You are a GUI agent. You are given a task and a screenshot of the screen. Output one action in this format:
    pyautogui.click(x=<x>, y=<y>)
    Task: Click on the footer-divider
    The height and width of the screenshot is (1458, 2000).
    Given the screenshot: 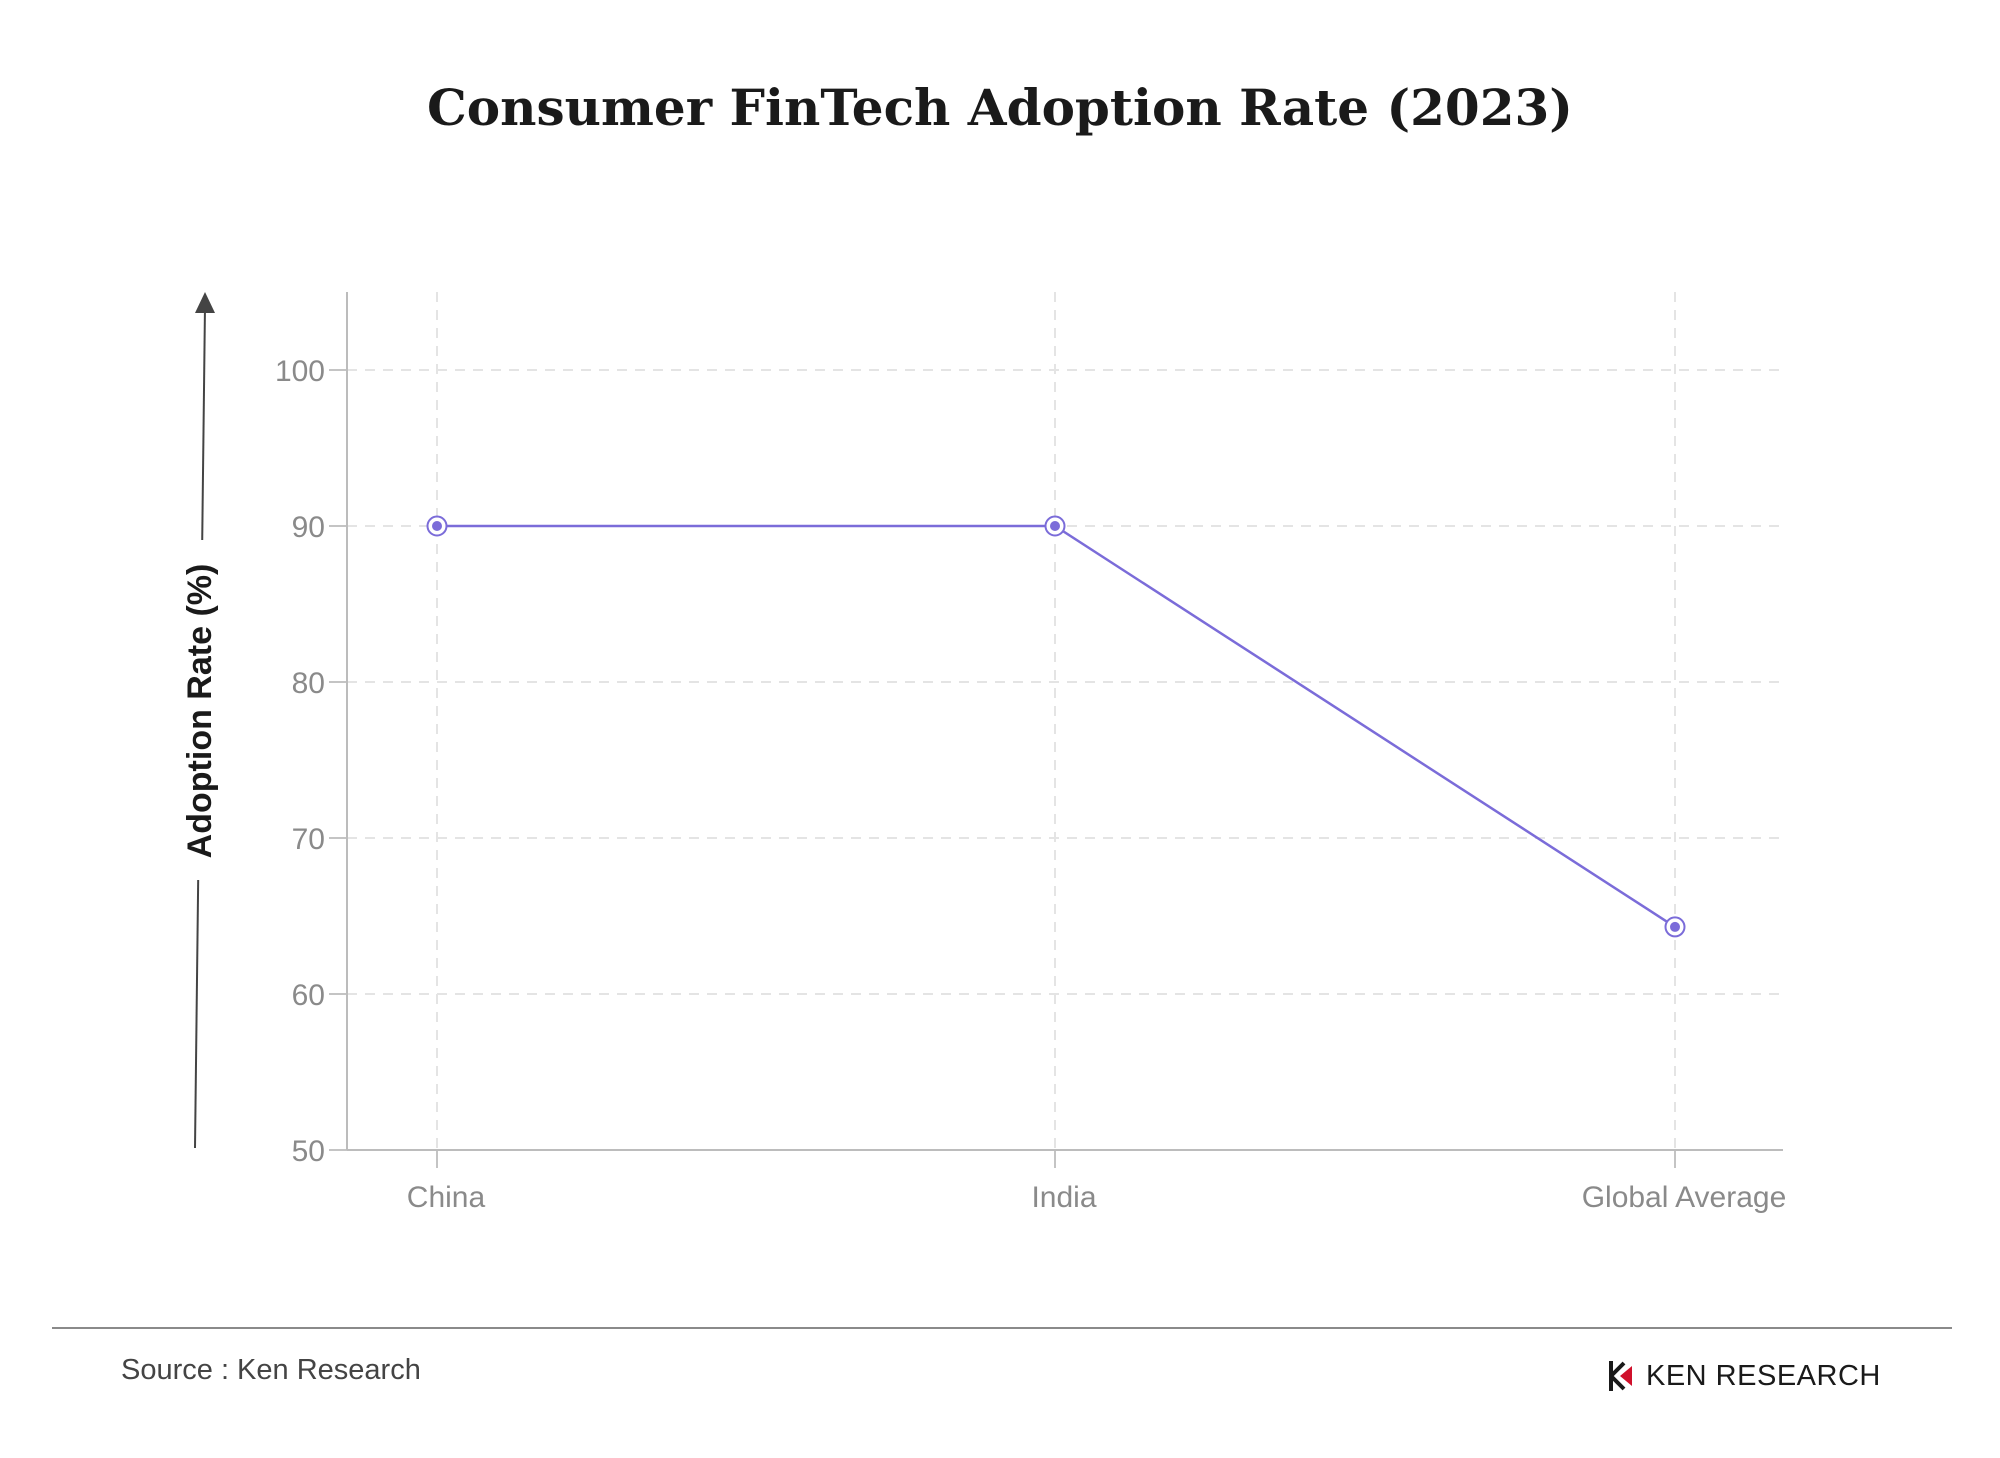 What is the action you would take?
    pyautogui.click(x=1002, y=1328)
    